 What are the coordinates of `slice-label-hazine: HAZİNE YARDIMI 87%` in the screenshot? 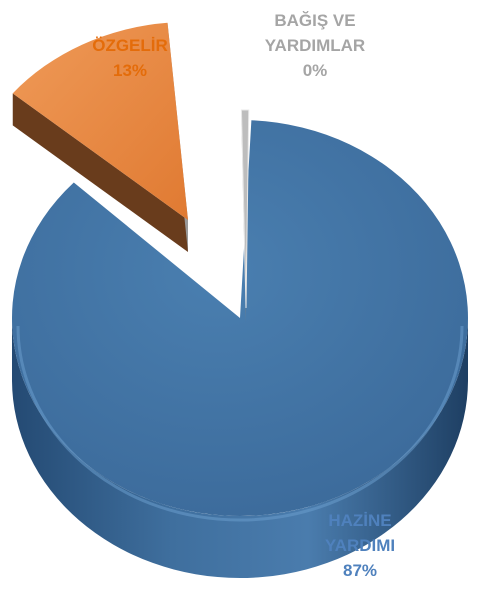 It's located at (360, 545).